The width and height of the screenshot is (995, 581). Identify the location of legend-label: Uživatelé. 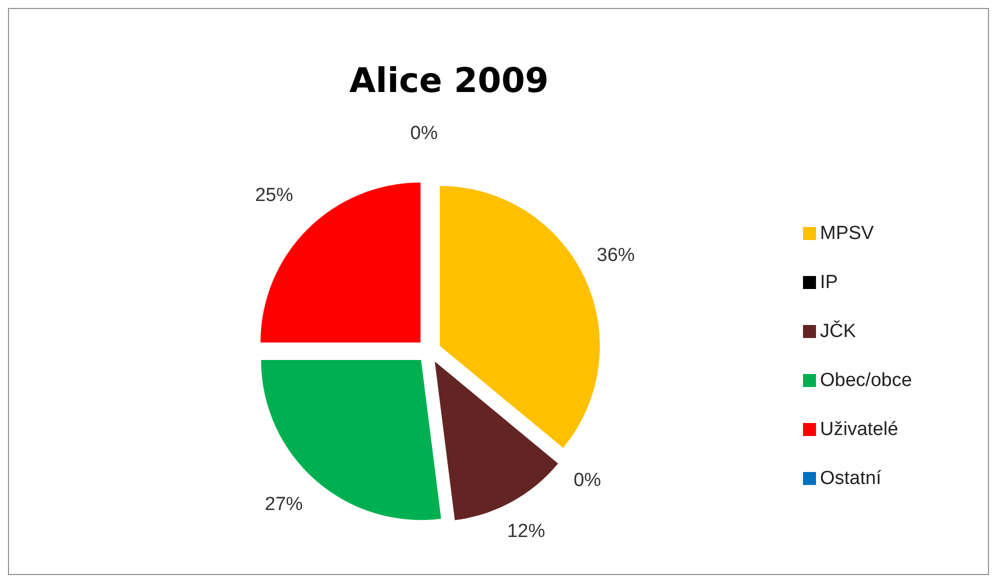
(859, 429).